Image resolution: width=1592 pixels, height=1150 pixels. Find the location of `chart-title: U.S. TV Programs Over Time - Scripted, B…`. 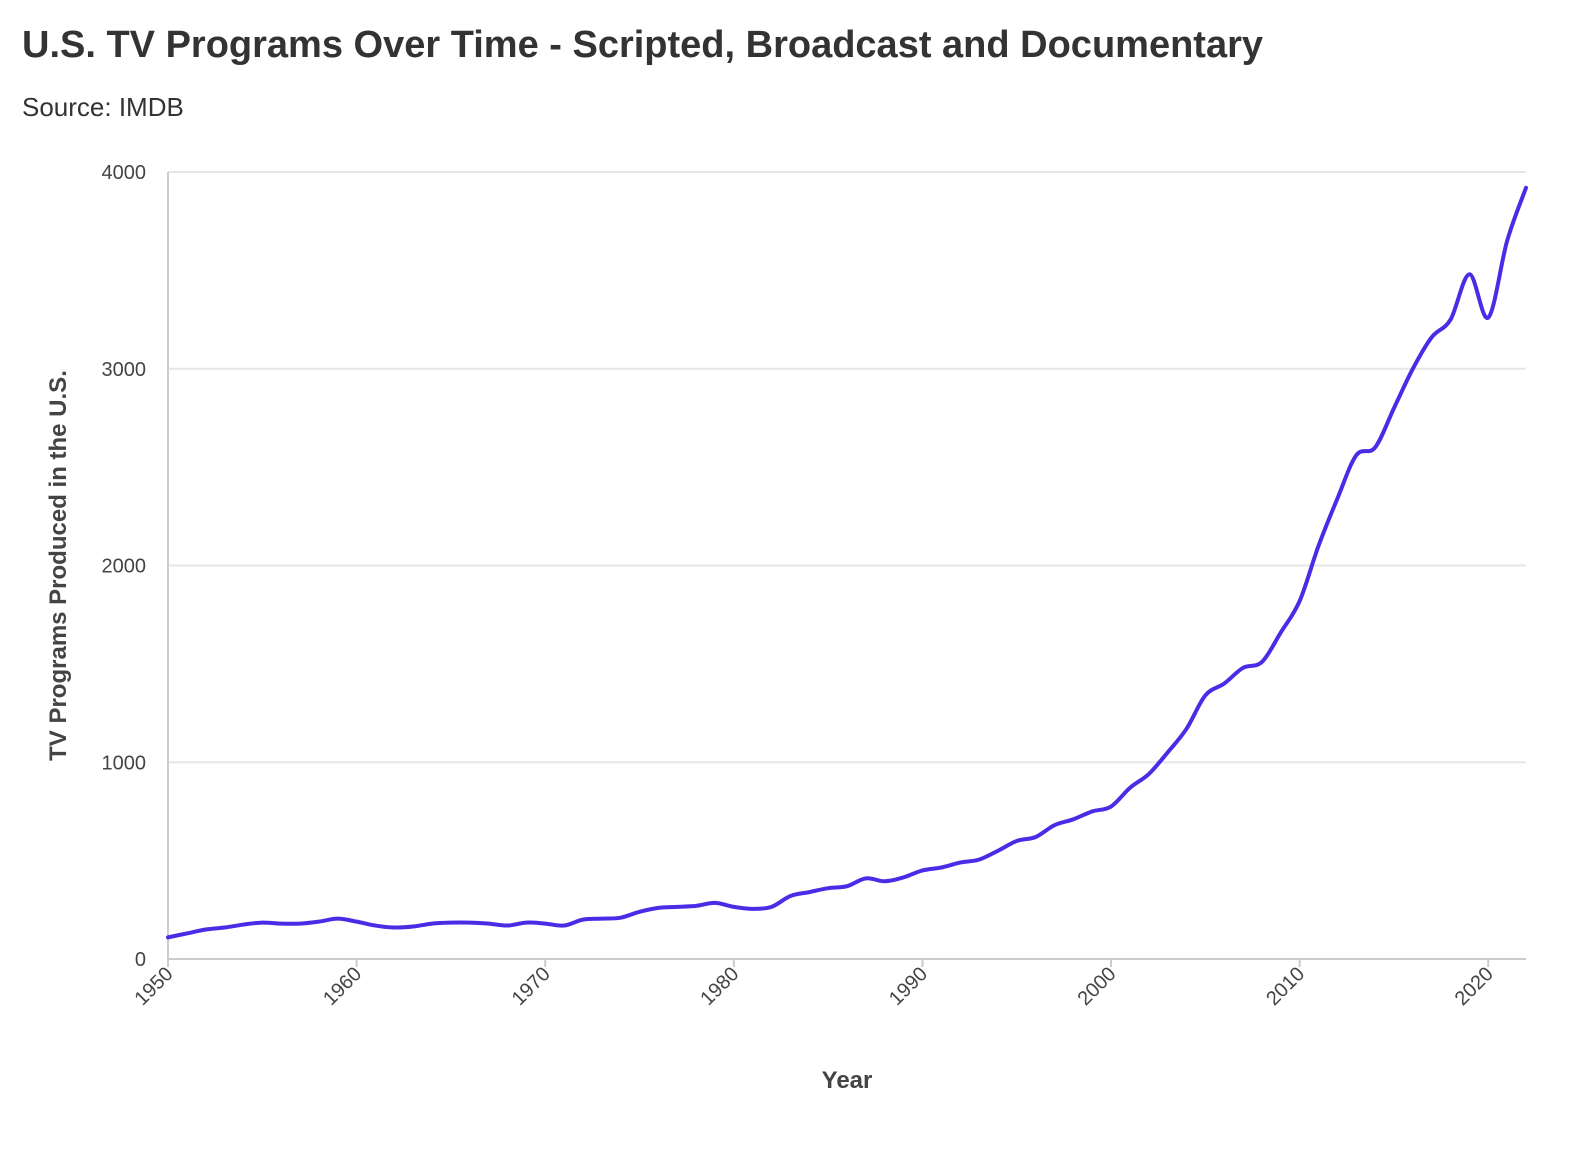

chart-title: U.S. TV Programs Over Time - Scripted, B… is located at coordinates (642, 45).